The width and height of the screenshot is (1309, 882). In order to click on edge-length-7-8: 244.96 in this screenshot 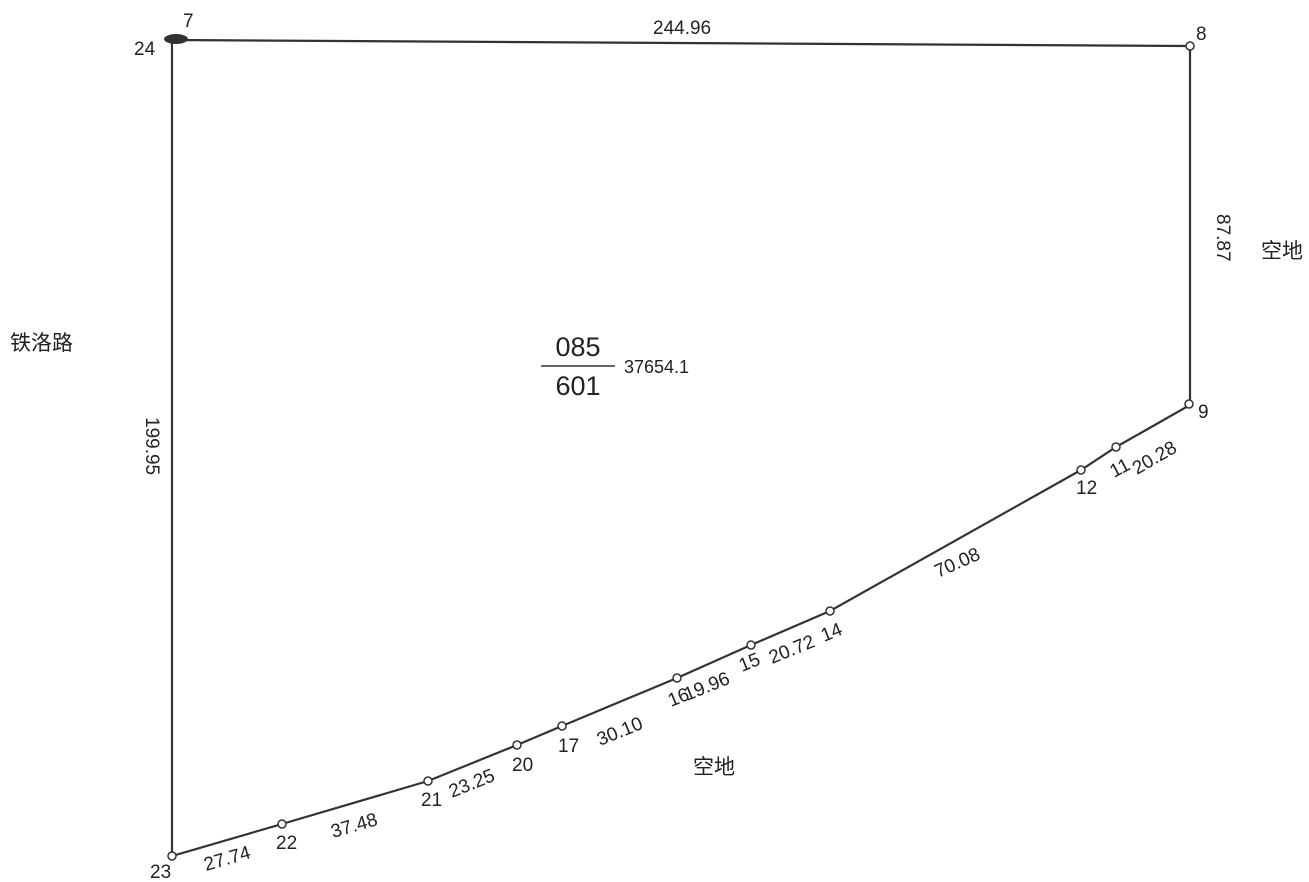, I will do `click(682, 28)`.